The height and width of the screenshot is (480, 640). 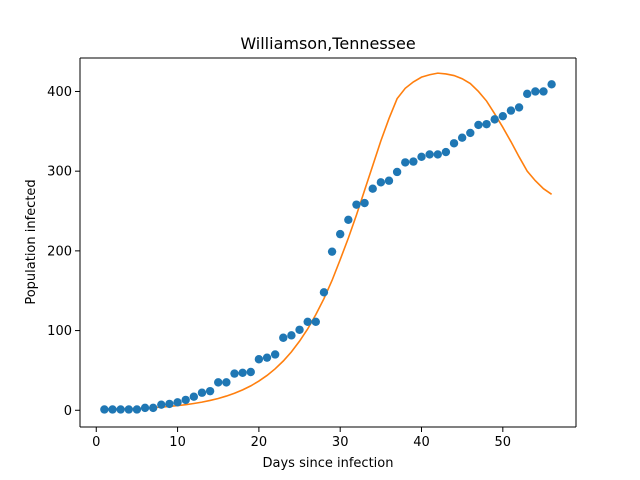 What do you see at coordinates (96, 442) in the screenshot?
I see `x-tick-label: 0` at bounding box center [96, 442].